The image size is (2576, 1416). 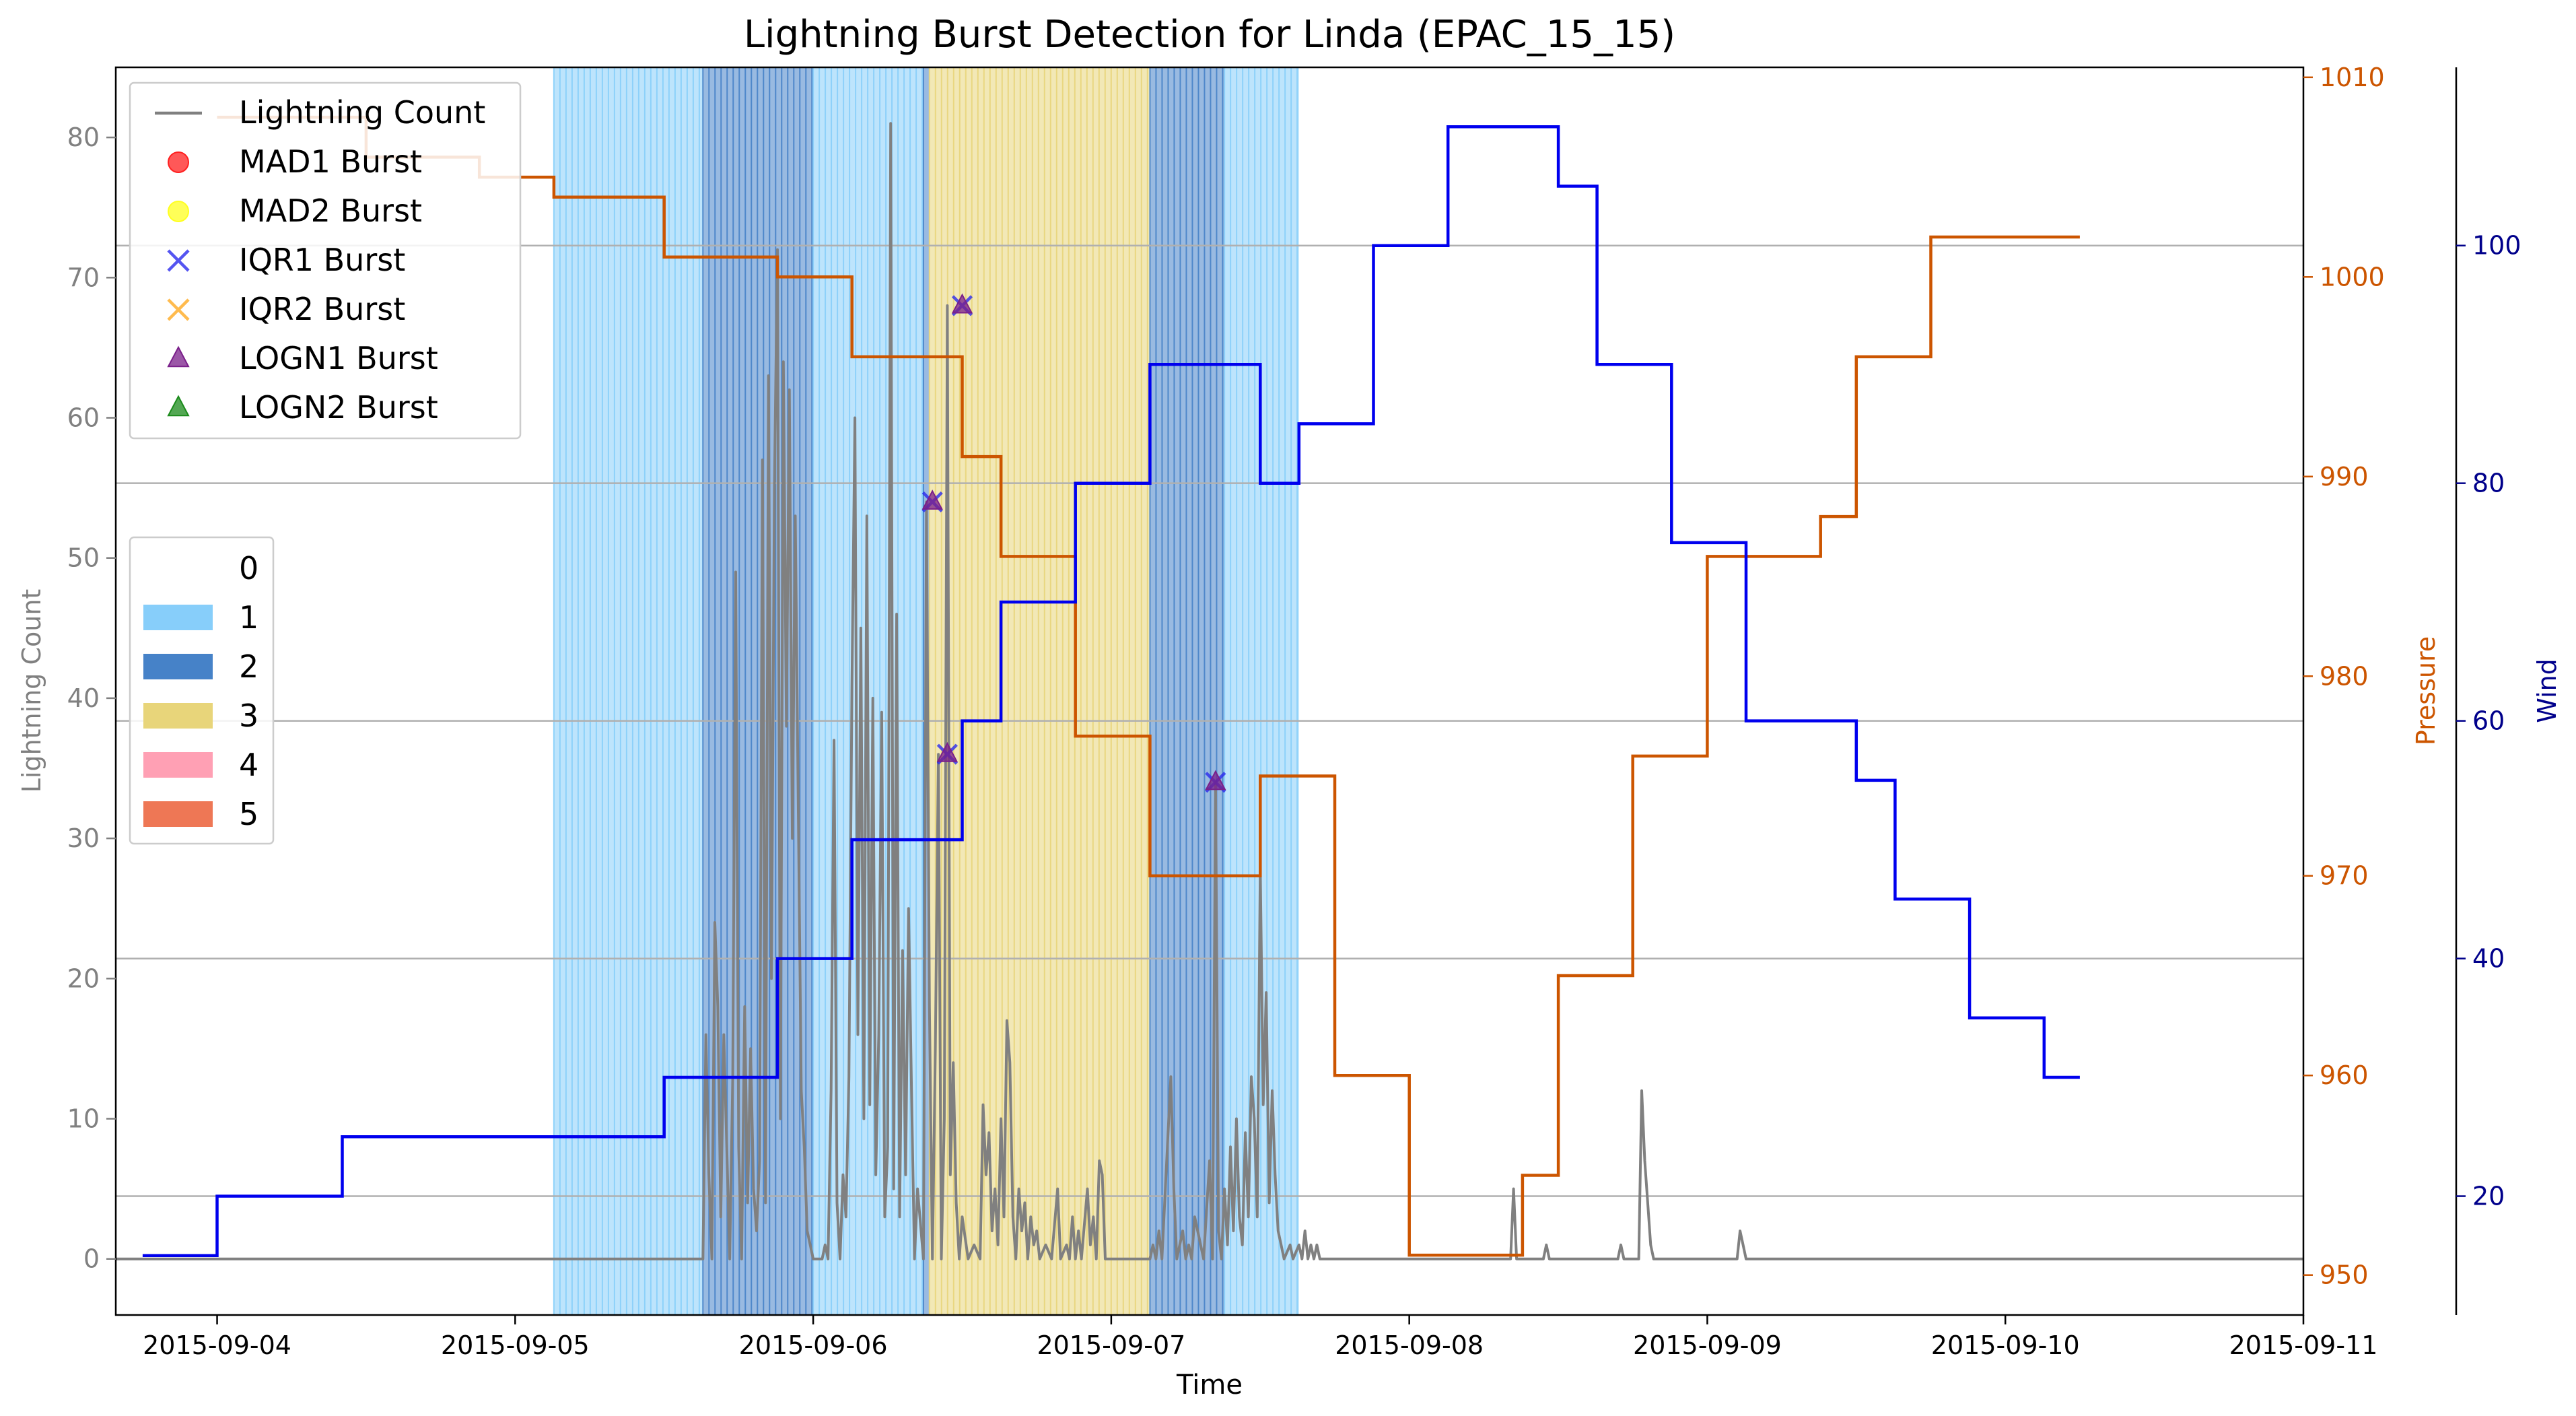 I want to click on legend-label: Lightning Count, so click(x=362, y=112).